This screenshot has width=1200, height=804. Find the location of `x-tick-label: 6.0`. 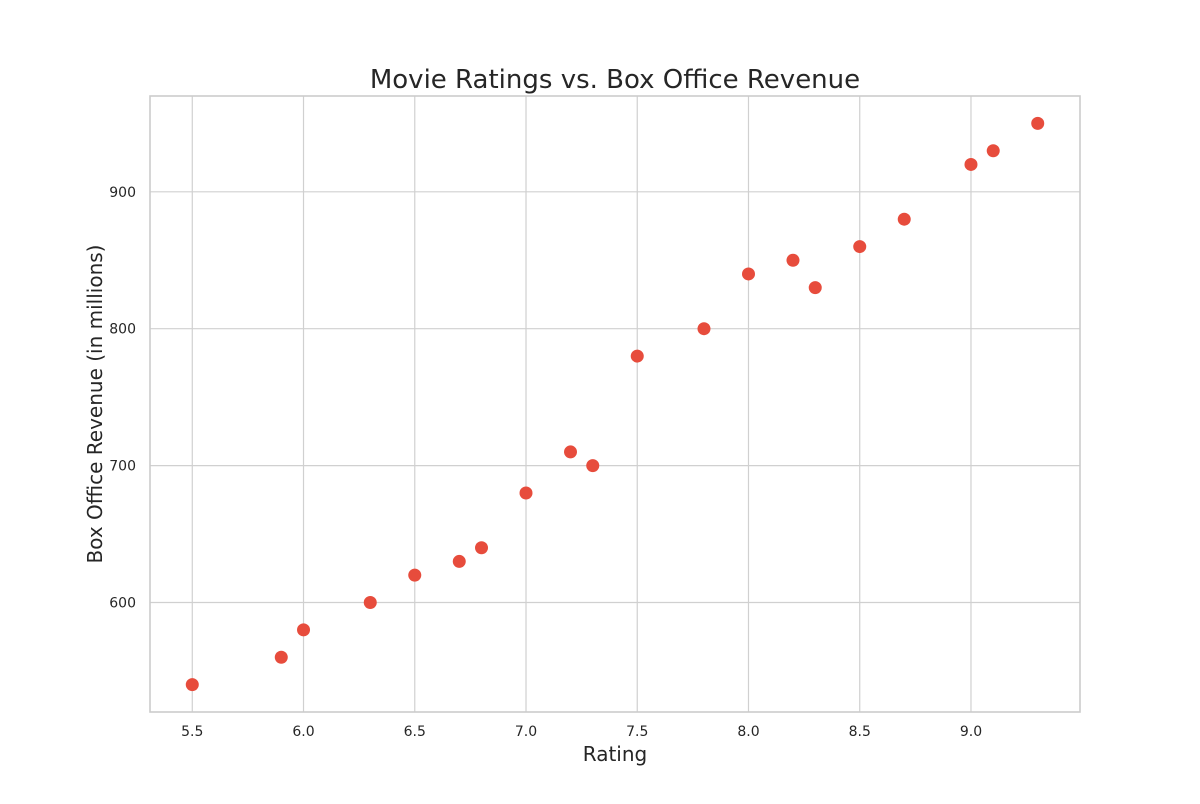

x-tick-label: 6.0 is located at coordinates (303, 732).